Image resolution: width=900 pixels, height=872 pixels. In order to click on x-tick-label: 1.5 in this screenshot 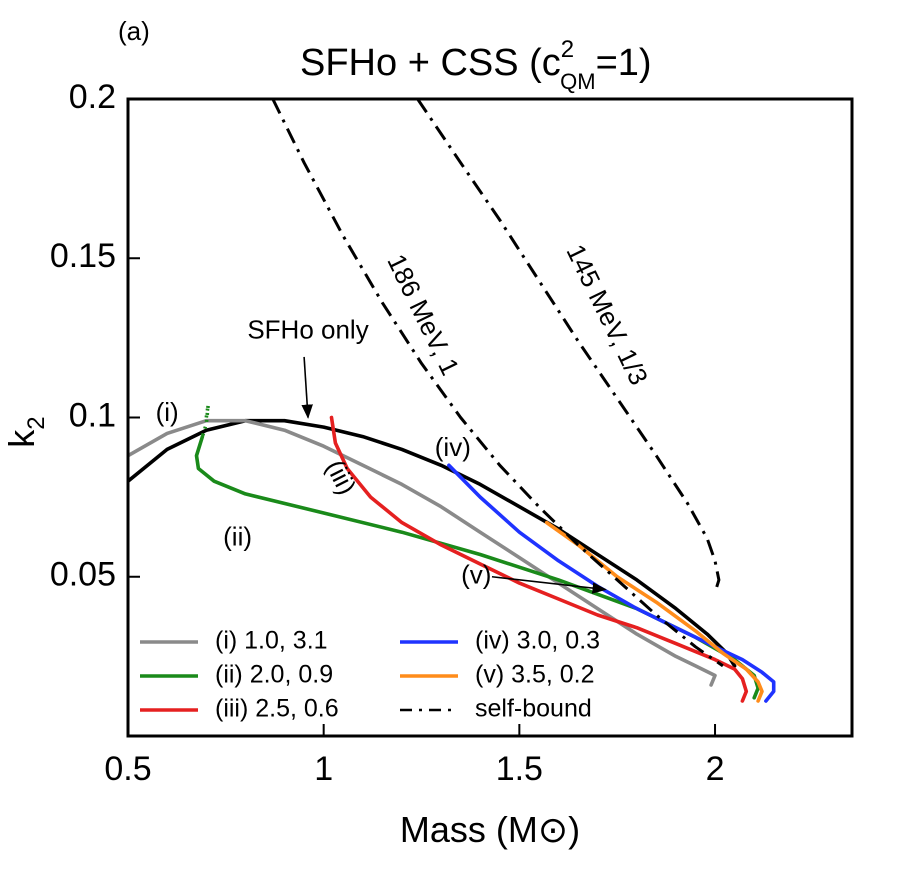, I will do `click(519, 769)`.